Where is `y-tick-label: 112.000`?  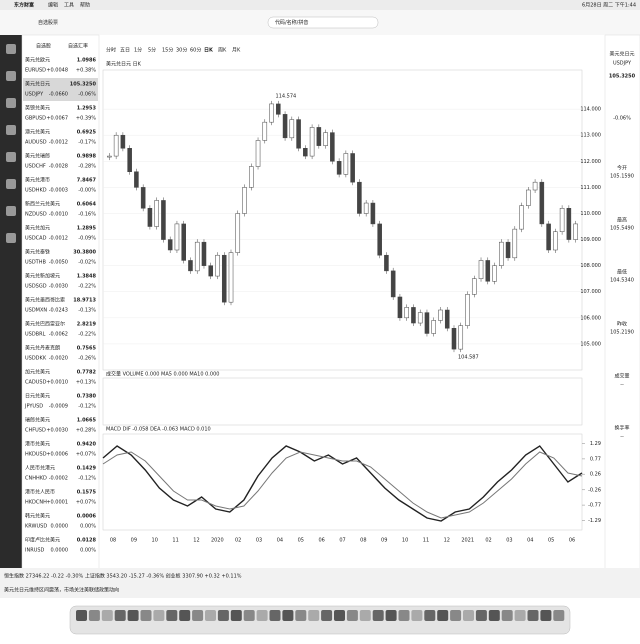
y-tick-label: 112.000 is located at coordinates (590, 162).